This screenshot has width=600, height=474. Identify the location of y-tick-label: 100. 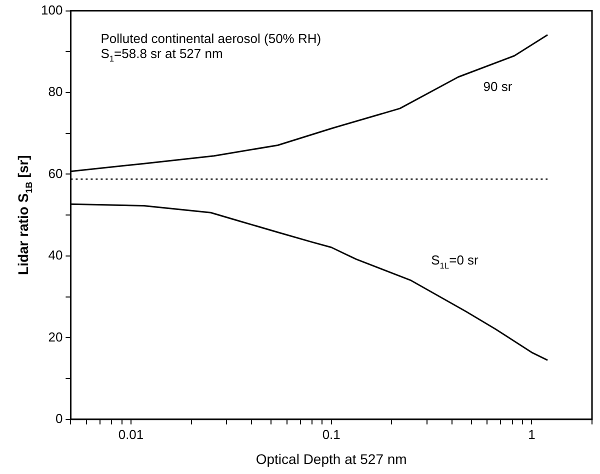
(51, 10).